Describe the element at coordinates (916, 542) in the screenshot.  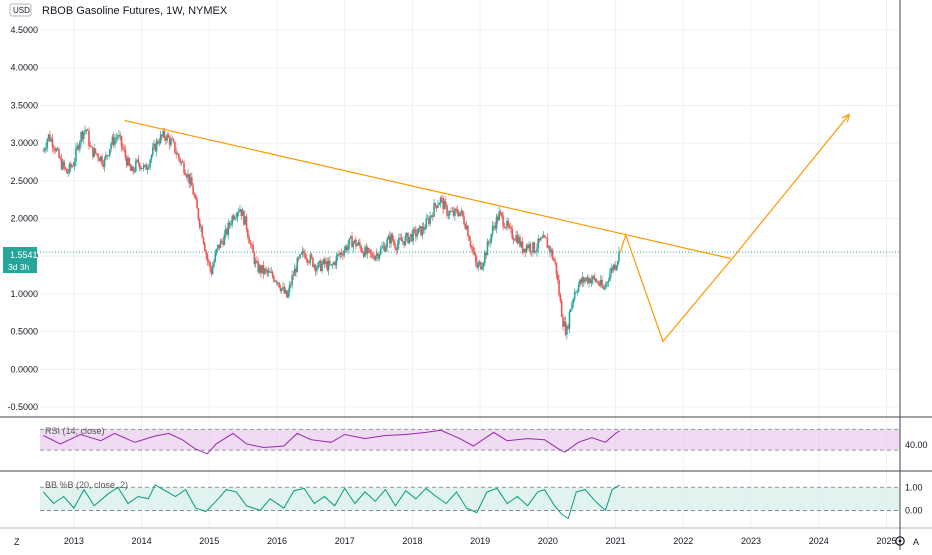
I see `auto-scale-label: A` at that location.